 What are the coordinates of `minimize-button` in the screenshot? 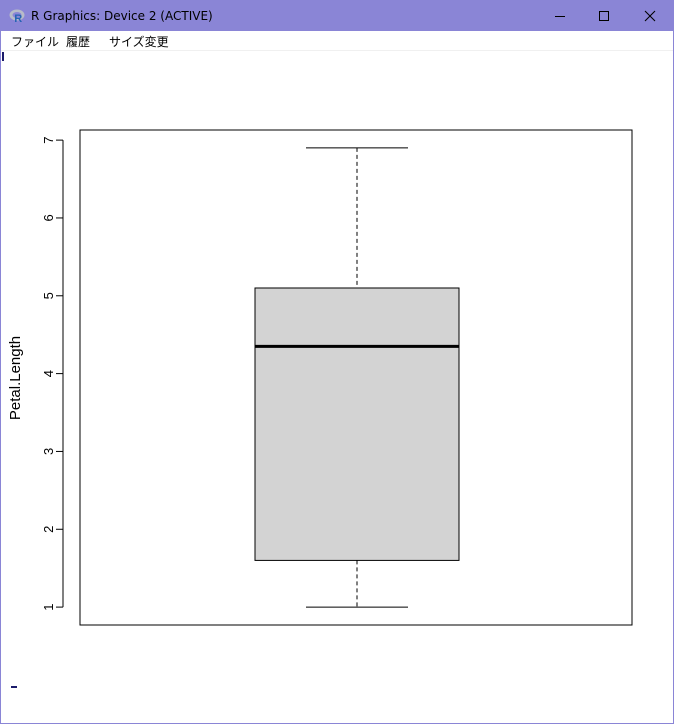 It's located at (560, 16).